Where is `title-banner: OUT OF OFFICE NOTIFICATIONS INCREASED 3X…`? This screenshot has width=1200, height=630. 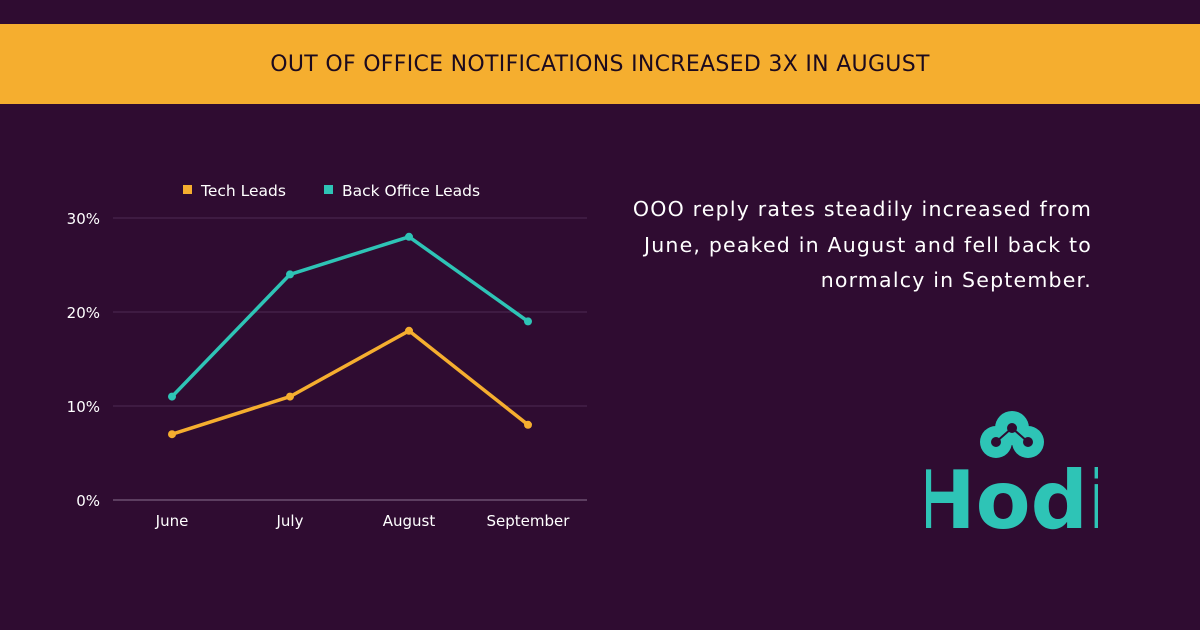
title-banner: OUT OF OFFICE NOTIFICATIONS INCREASED 3X… is located at coordinates (600, 64).